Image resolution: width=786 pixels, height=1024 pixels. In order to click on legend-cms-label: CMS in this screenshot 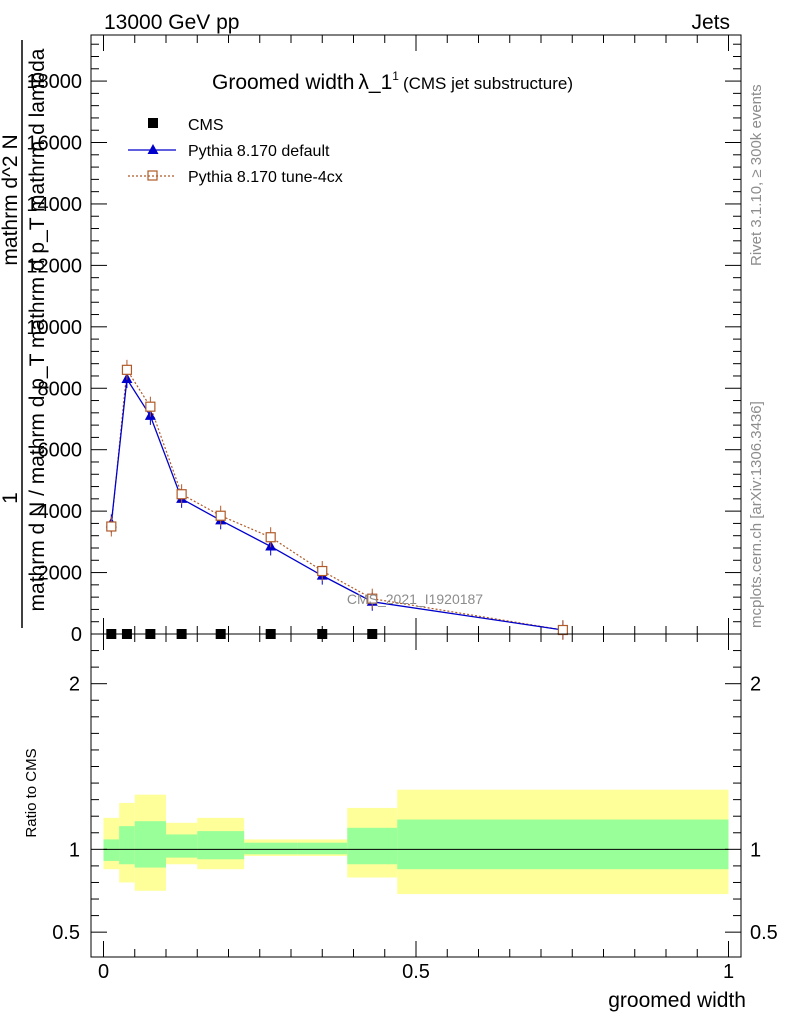, I will do `click(206, 125)`.